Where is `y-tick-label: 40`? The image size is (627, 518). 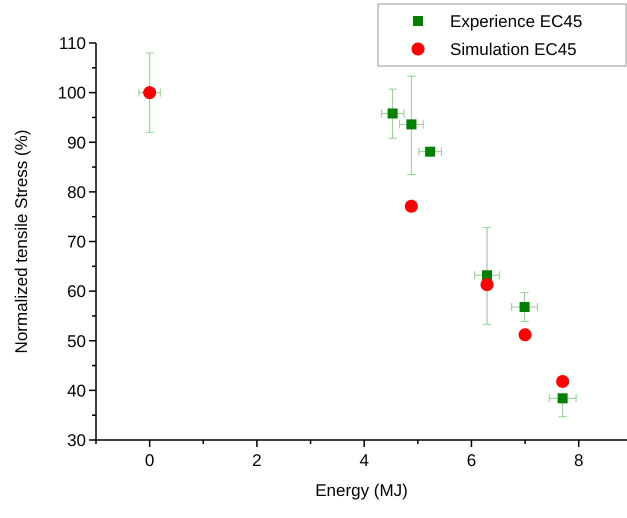 y-tick-label: 40 is located at coordinates (76, 390).